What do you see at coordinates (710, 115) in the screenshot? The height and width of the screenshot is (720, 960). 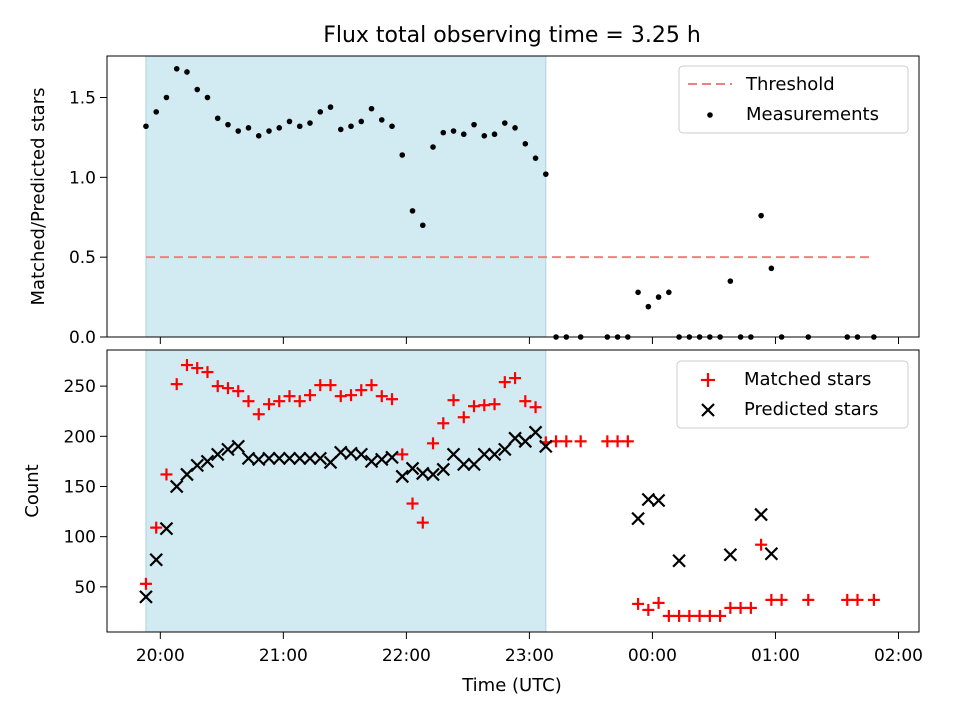 I see `legend-measurements-swatch` at bounding box center [710, 115].